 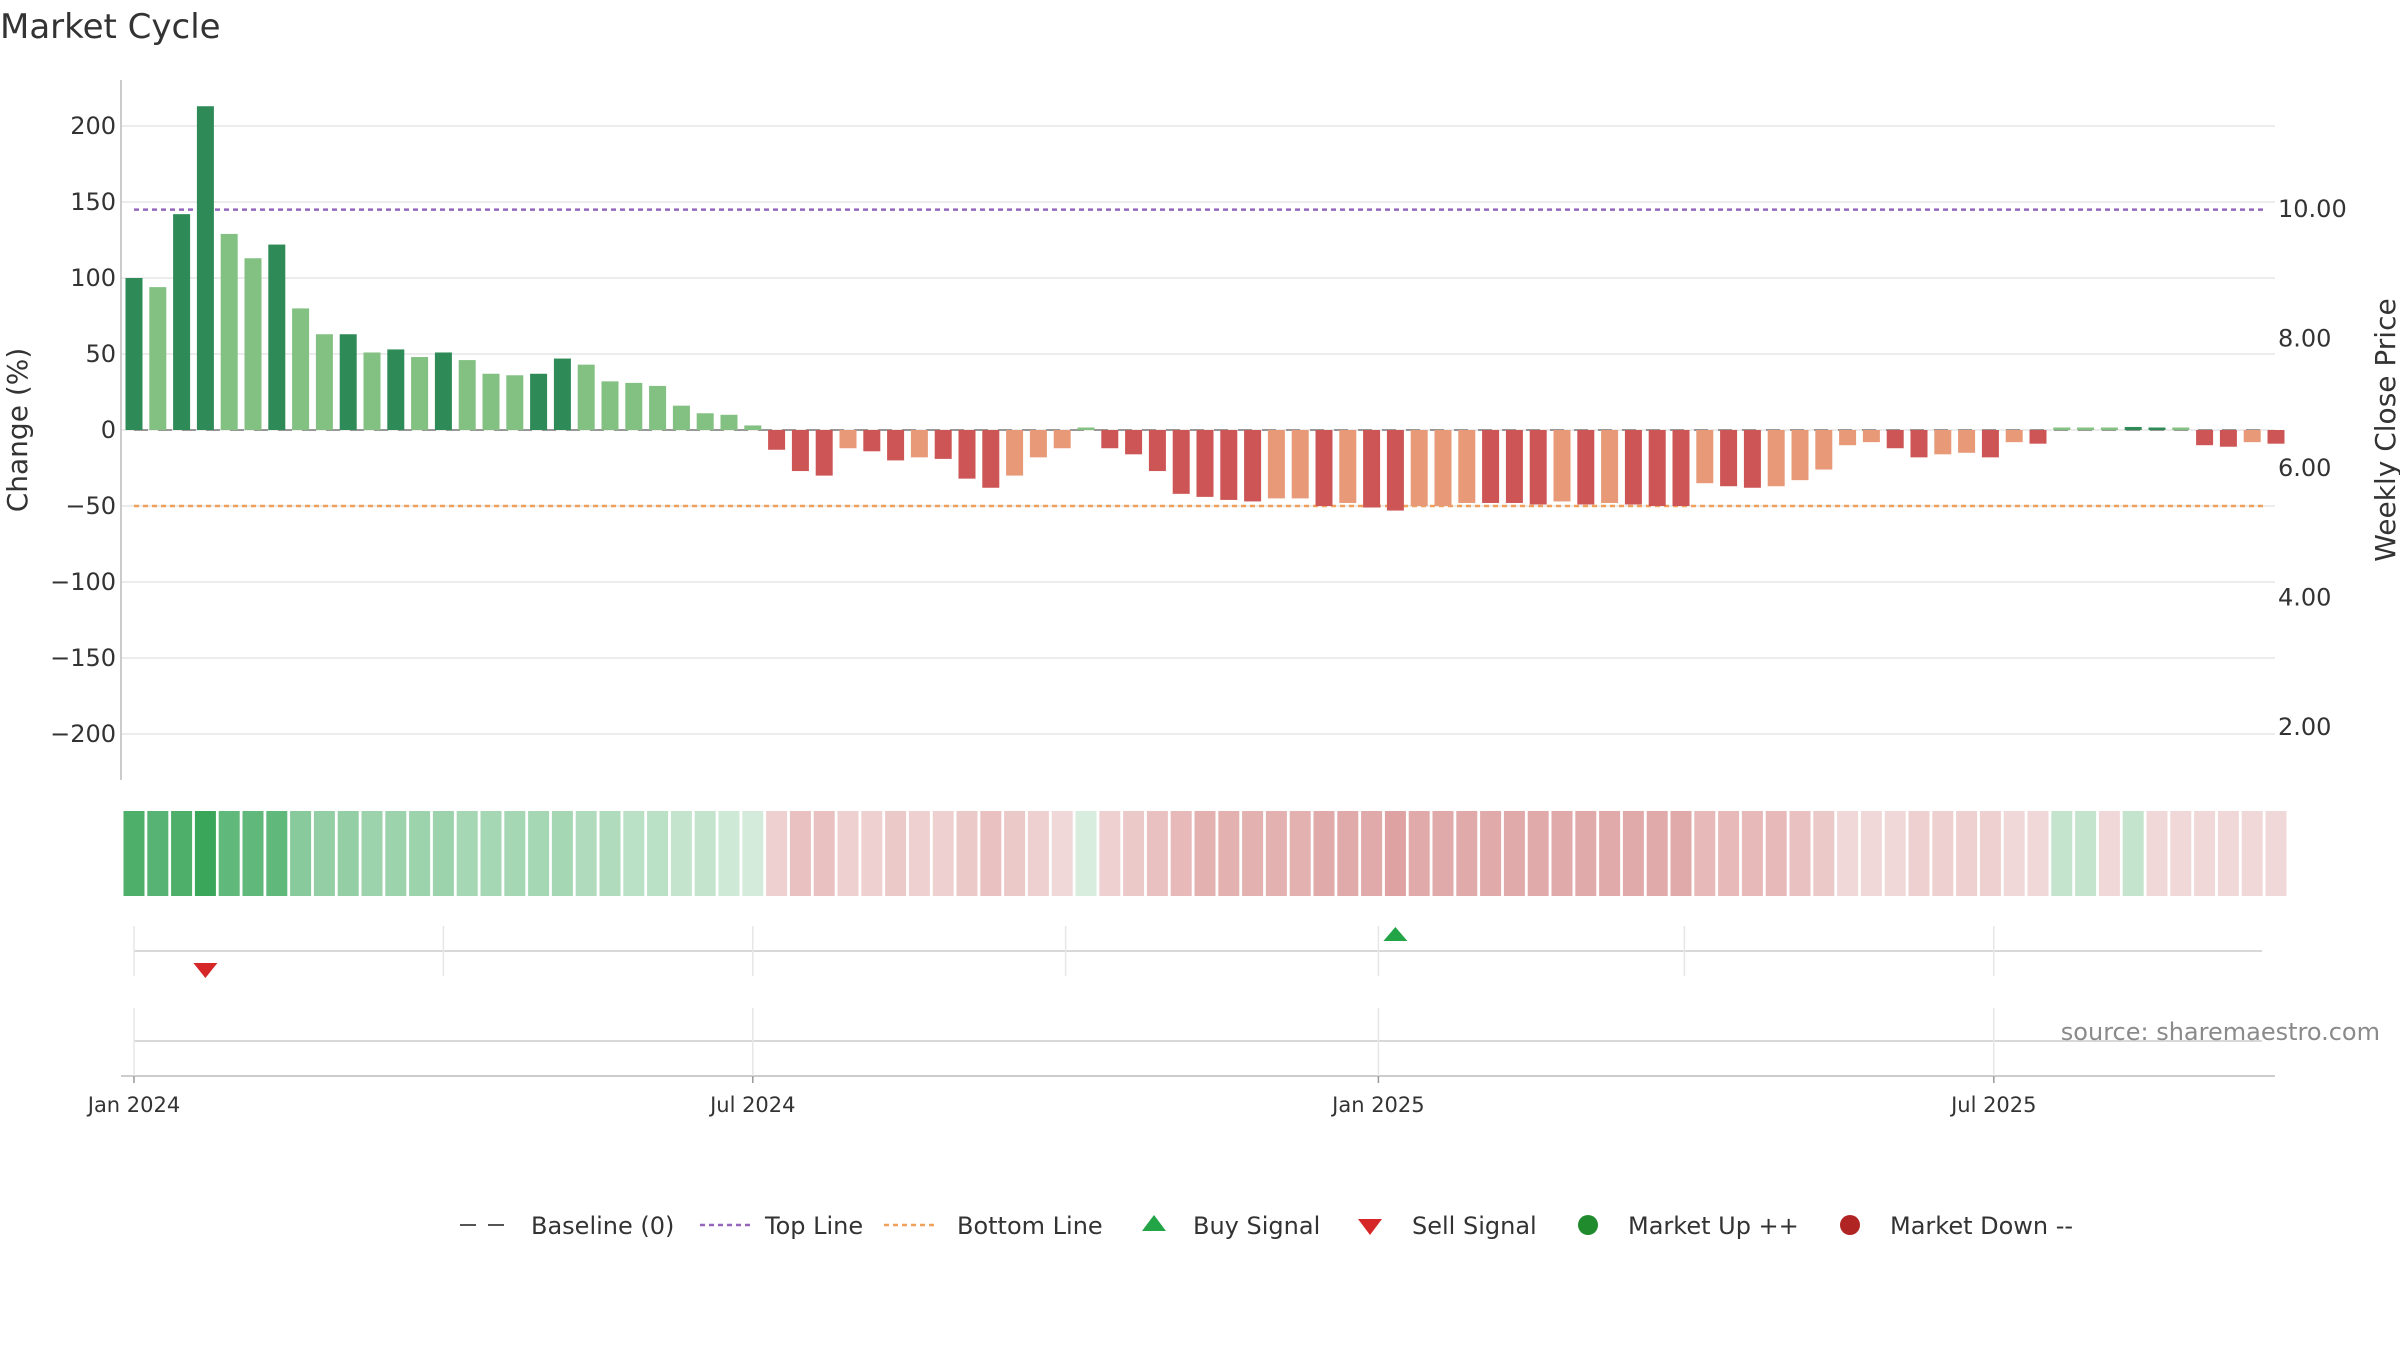 I want to click on y2-axis-ticks: 10.00 8.00 6.00 4.00 2.00, so click(x=2312, y=468).